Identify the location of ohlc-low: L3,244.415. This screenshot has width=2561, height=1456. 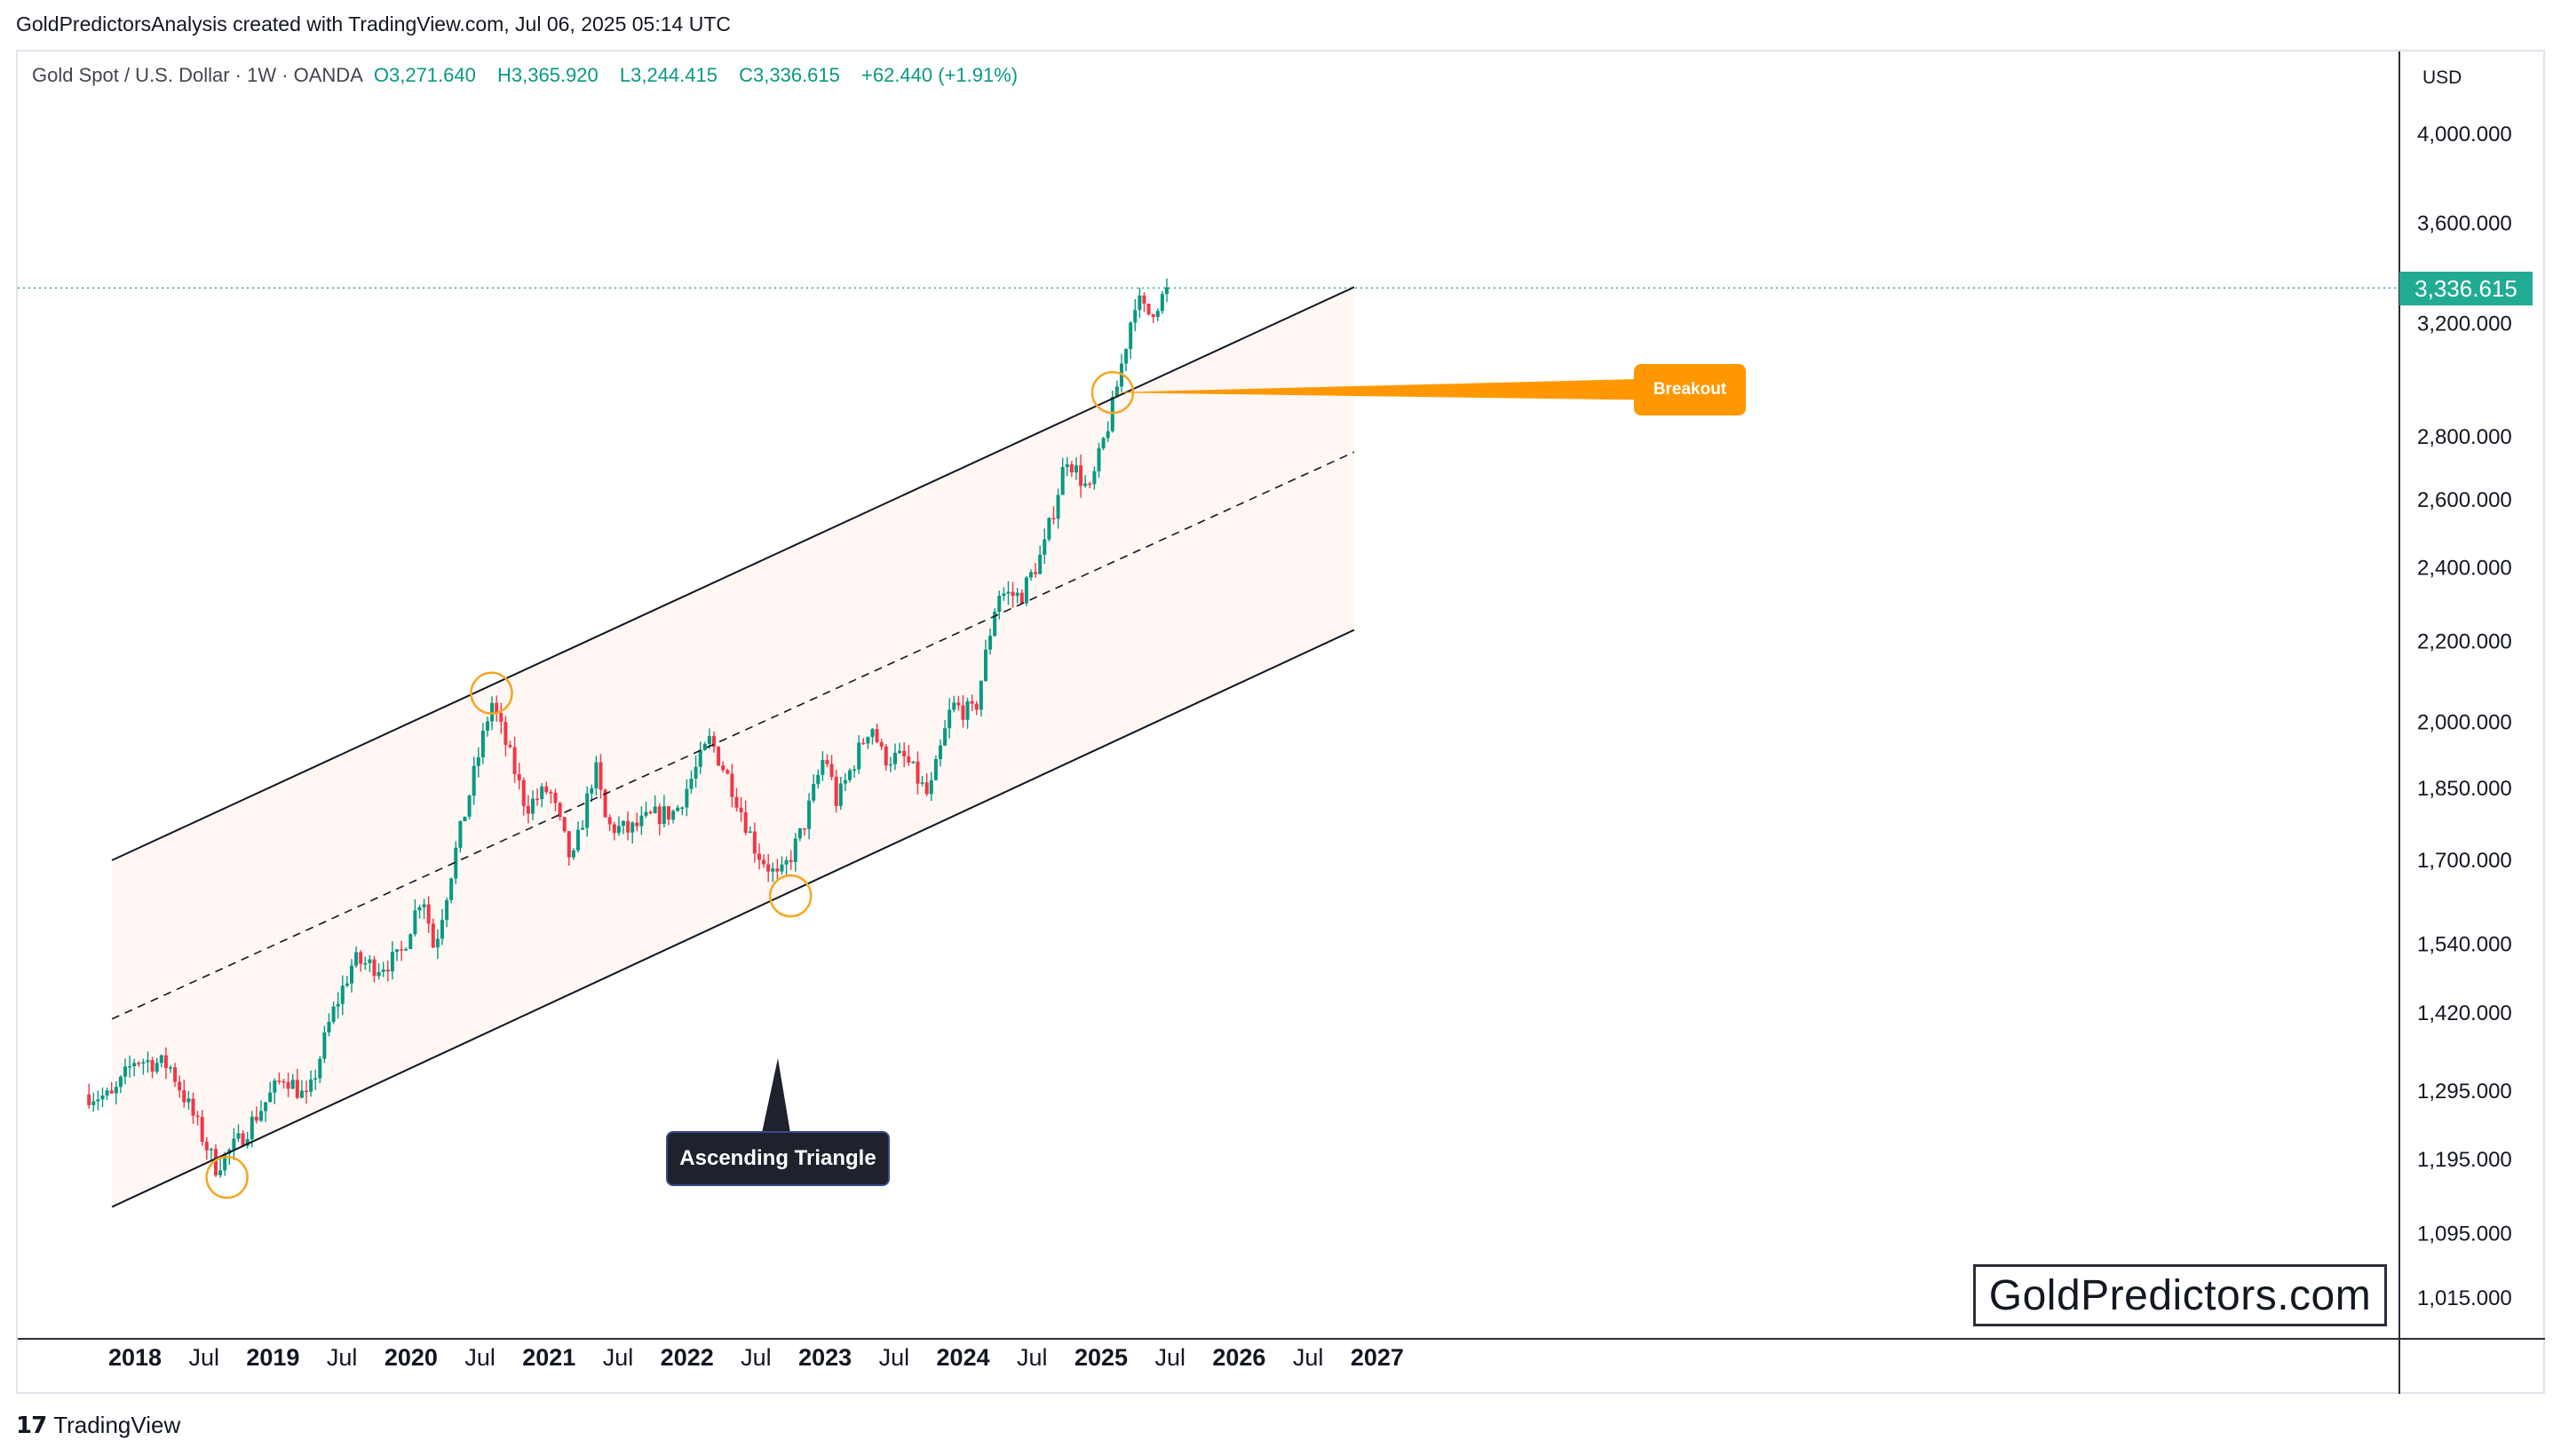
(668, 75).